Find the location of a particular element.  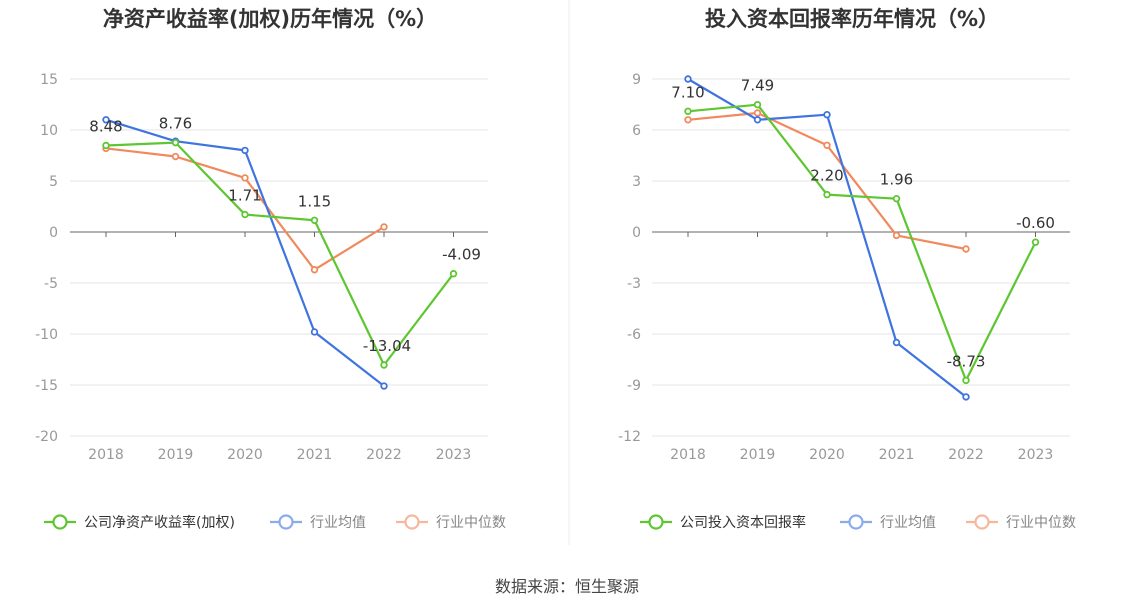

y-tick-label: -15 is located at coordinates (46, 386).